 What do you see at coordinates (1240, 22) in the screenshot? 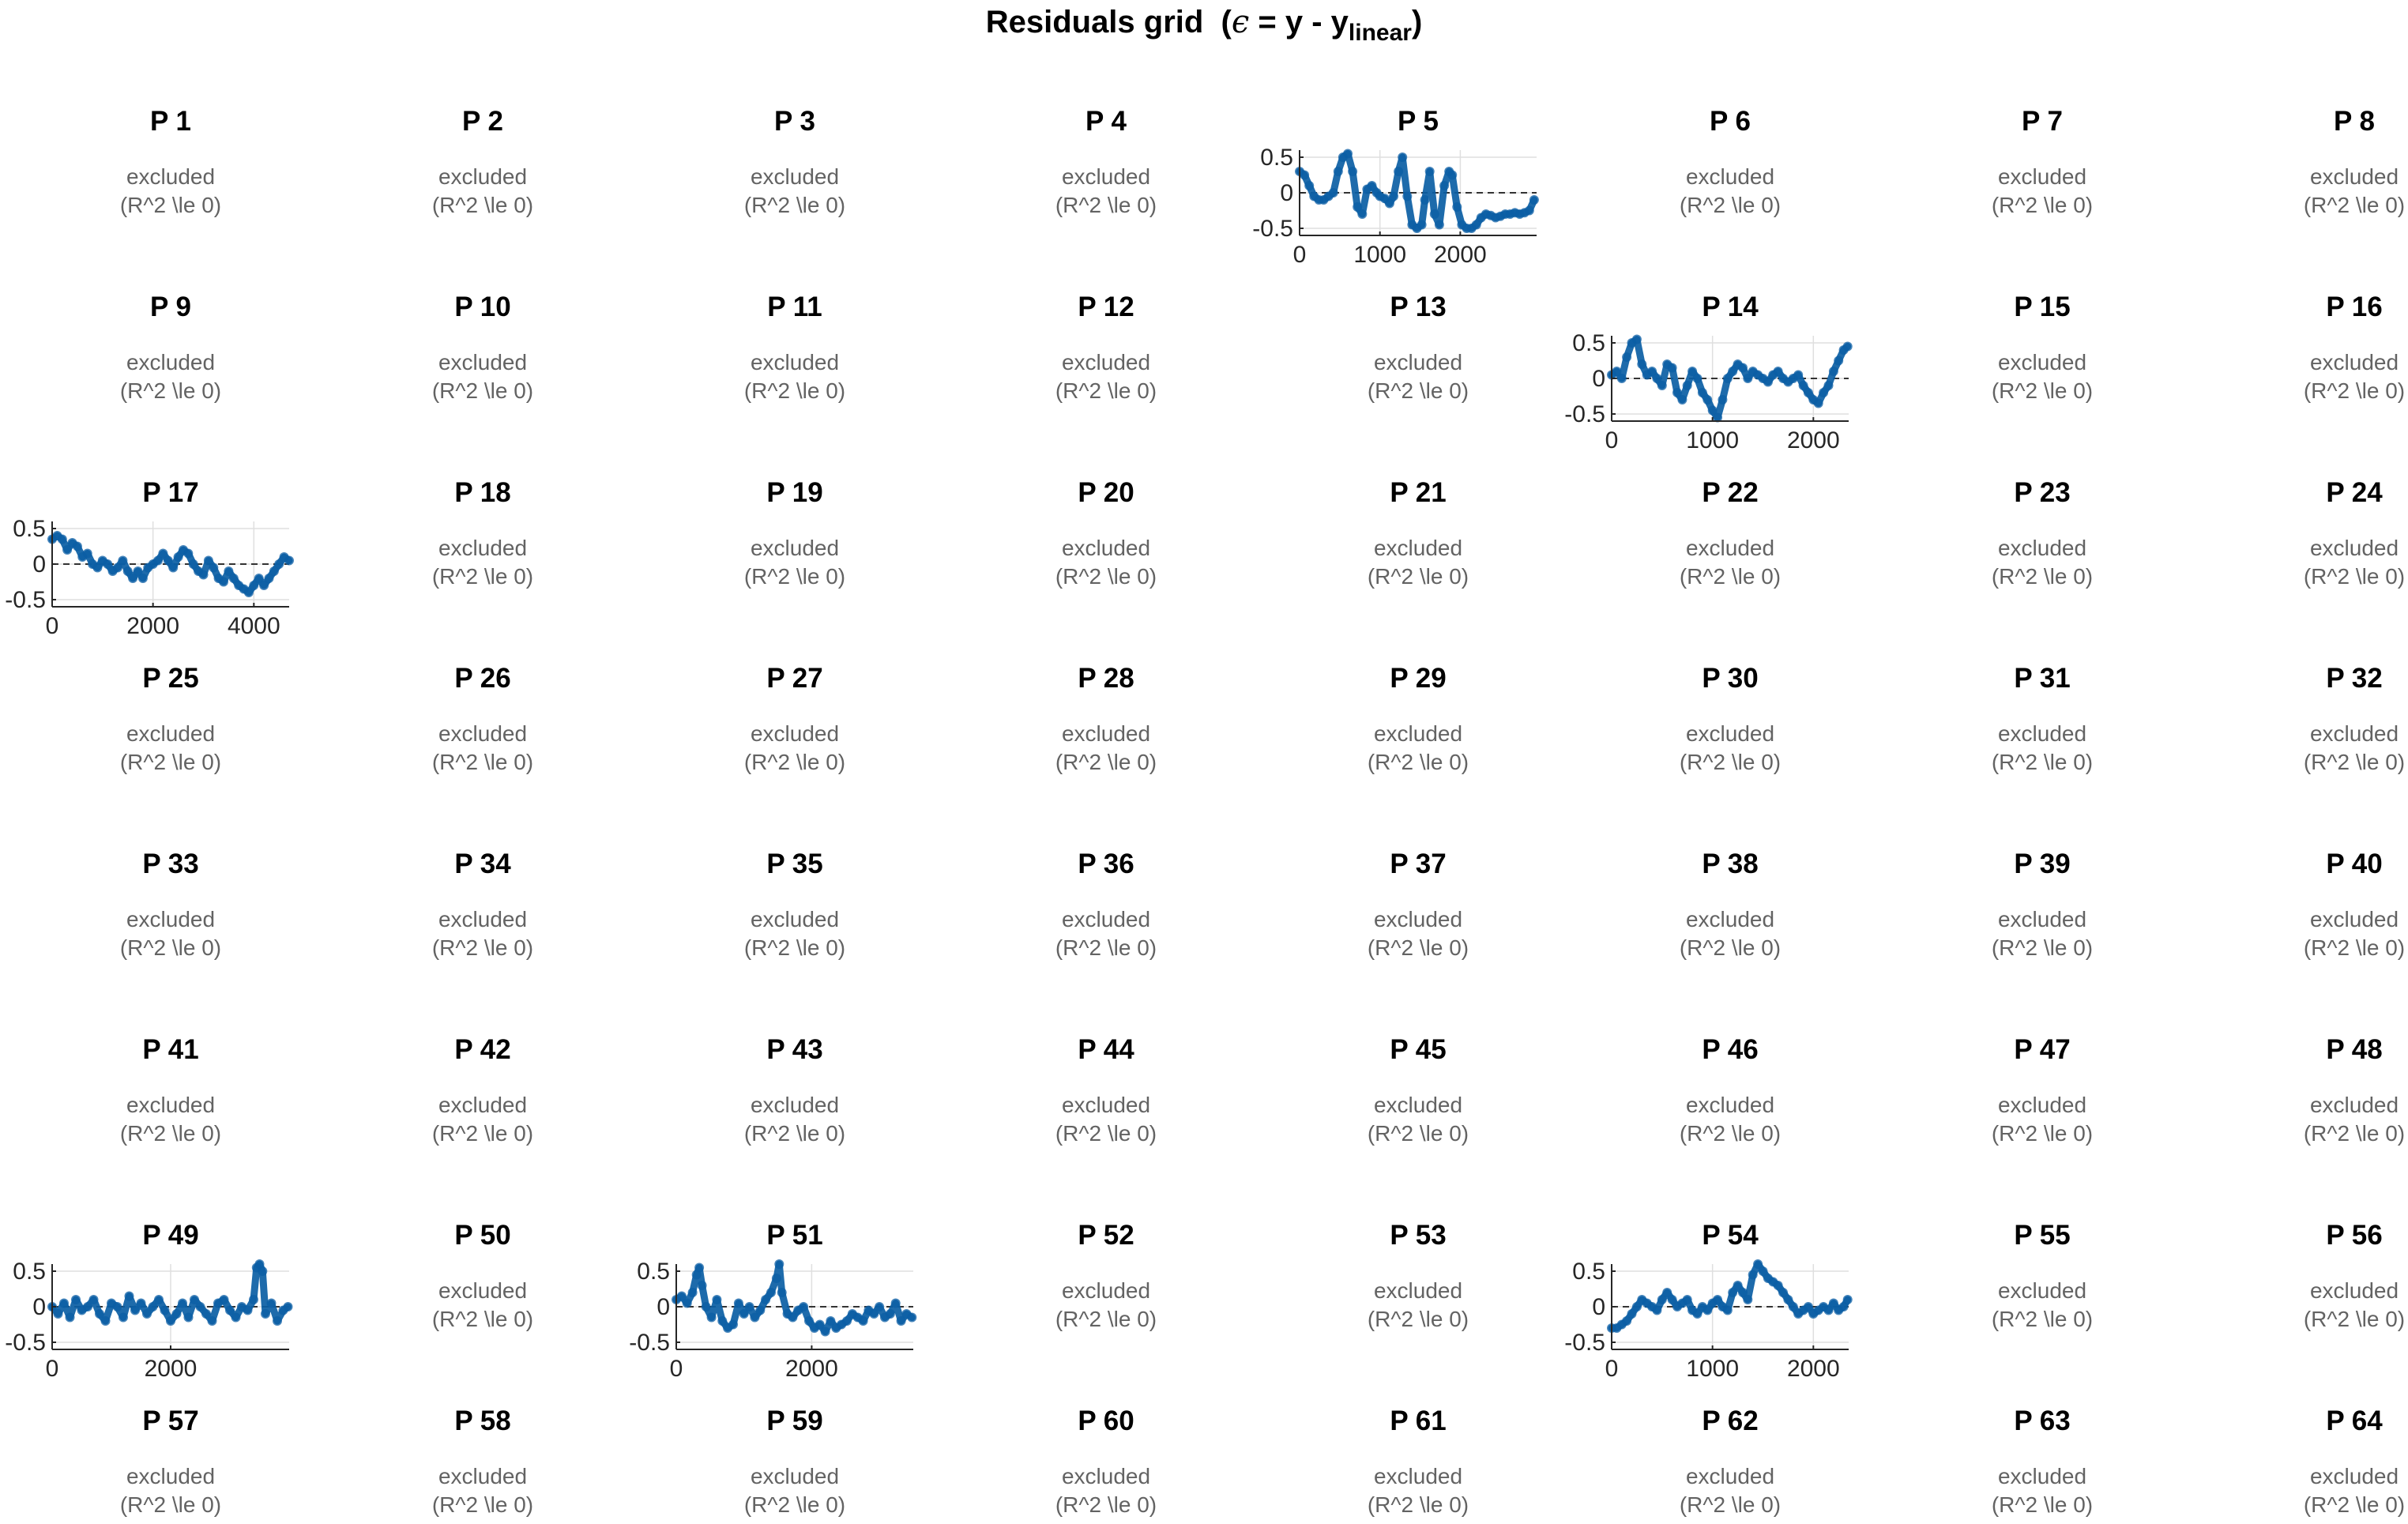
I see `title-symbol: ϵ` at bounding box center [1240, 22].